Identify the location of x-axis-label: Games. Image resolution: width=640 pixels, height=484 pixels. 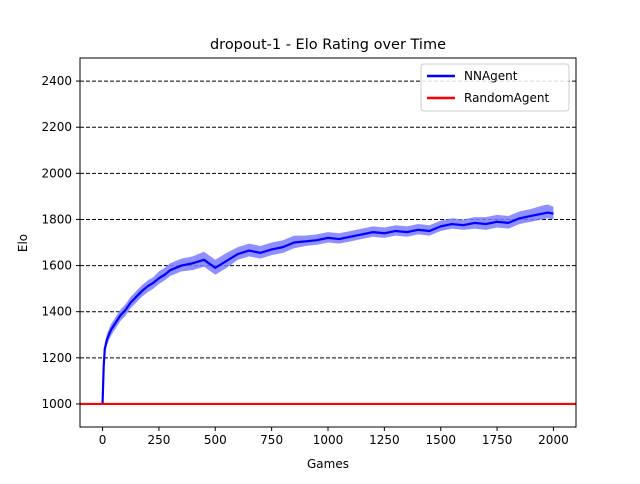
(328, 464).